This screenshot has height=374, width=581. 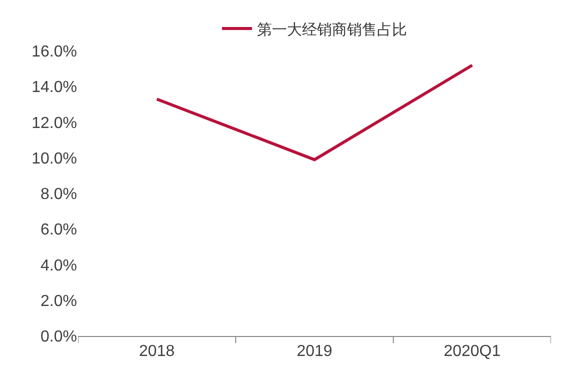 What do you see at coordinates (58, 301) in the screenshot?
I see `y-tick-label: 2.0%` at bounding box center [58, 301].